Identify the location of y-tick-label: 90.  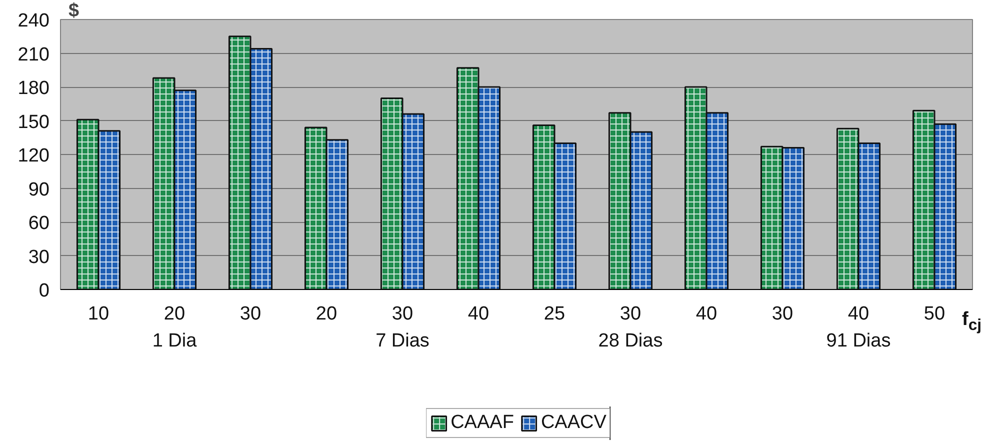
(39, 189).